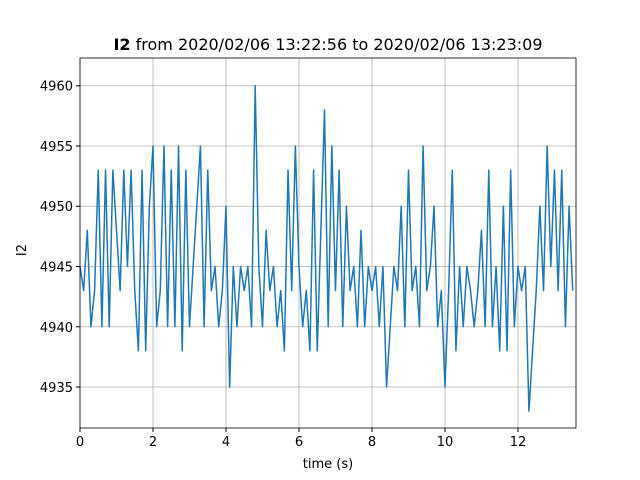 The height and width of the screenshot is (480, 640). What do you see at coordinates (121, 44) in the screenshot?
I see `title-bold: I2` at bounding box center [121, 44].